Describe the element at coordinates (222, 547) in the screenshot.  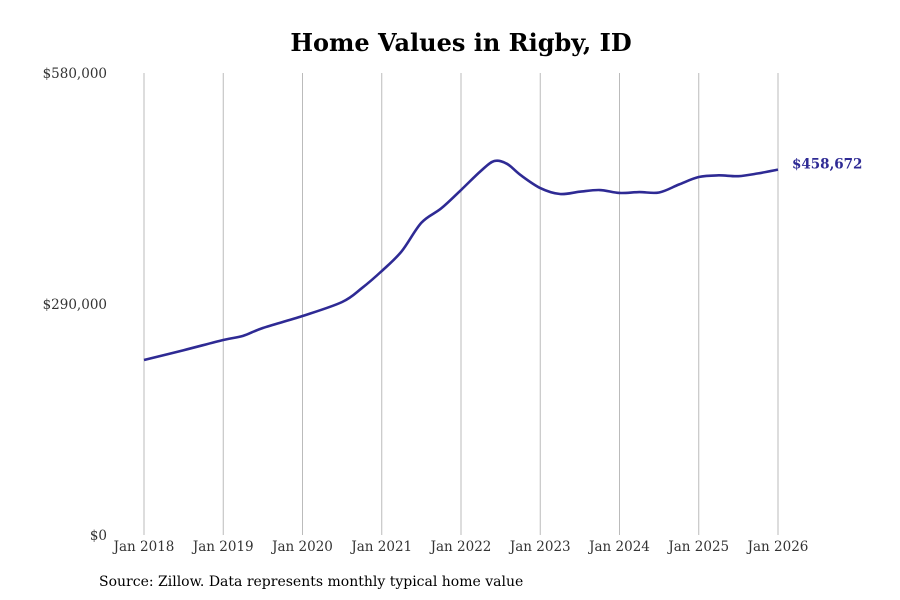
I see `x-tick-label: Jan 2019` at that location.